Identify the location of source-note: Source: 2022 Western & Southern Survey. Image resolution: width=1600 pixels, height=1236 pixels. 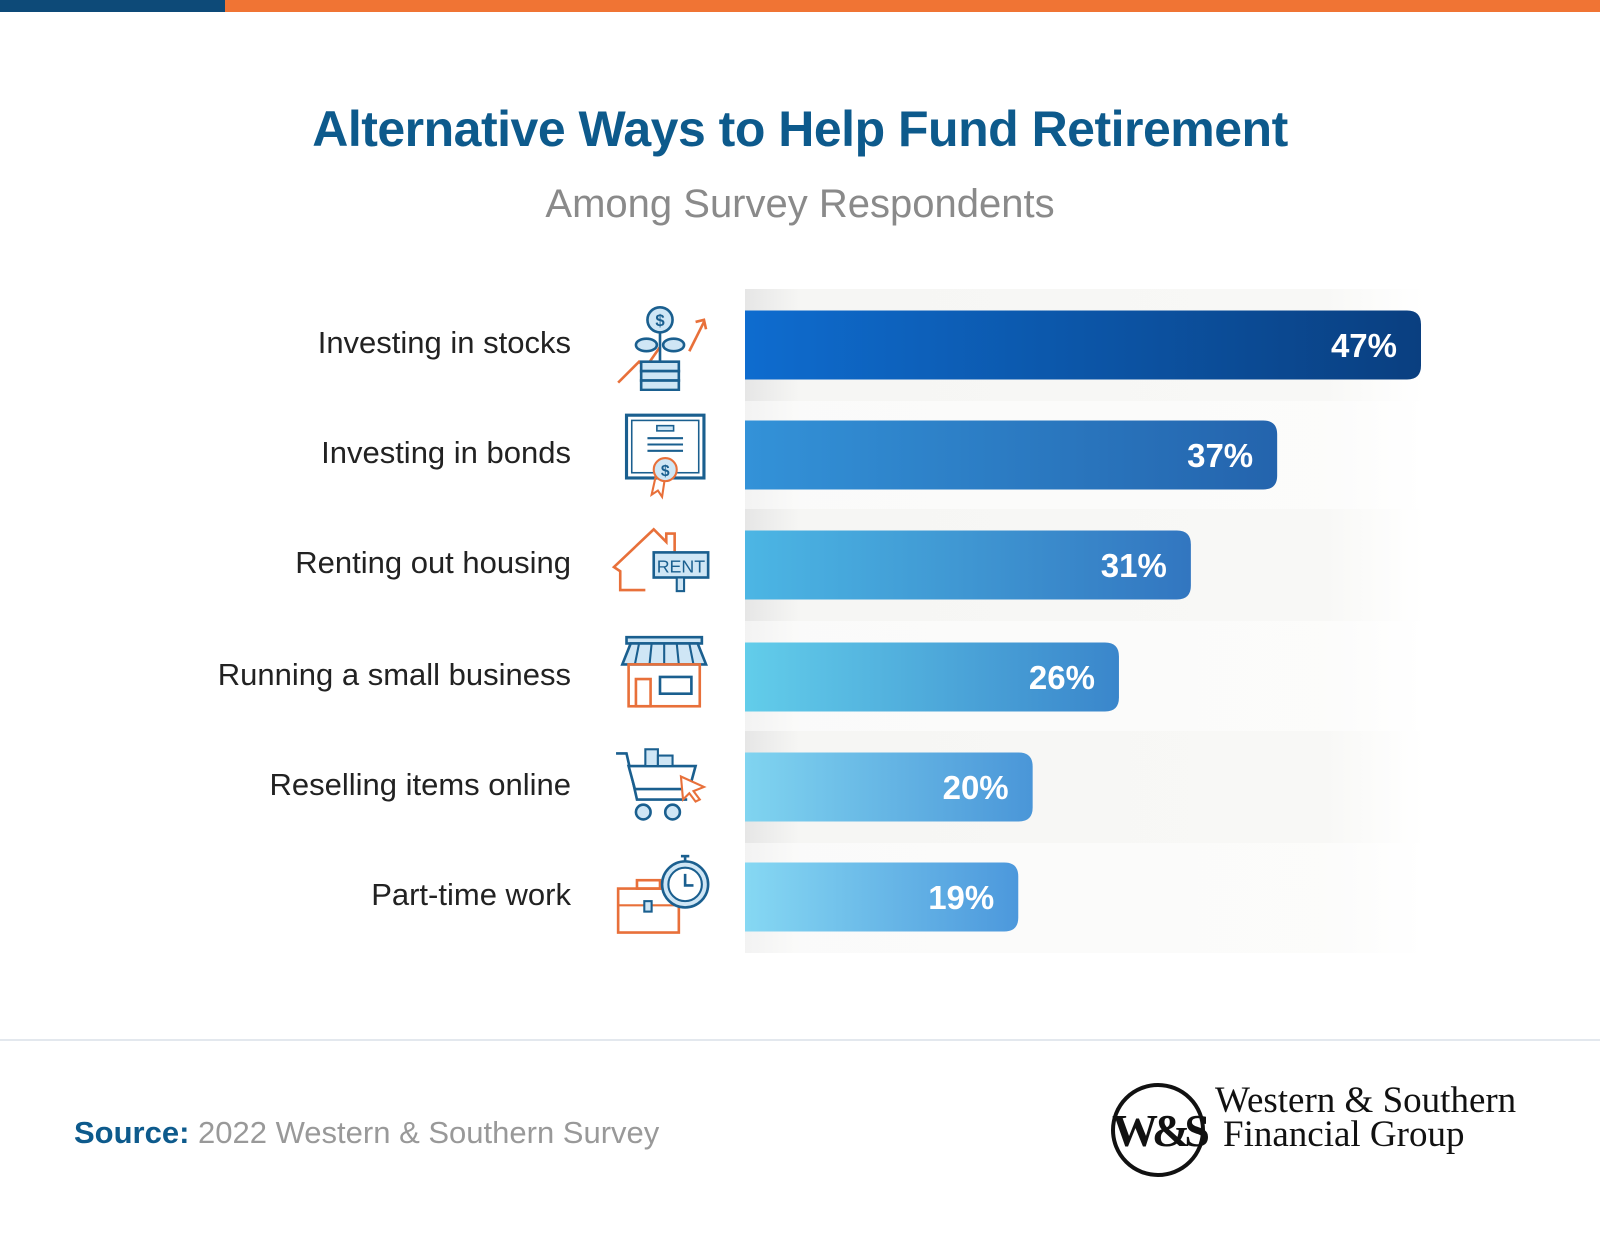
(366, 1133).